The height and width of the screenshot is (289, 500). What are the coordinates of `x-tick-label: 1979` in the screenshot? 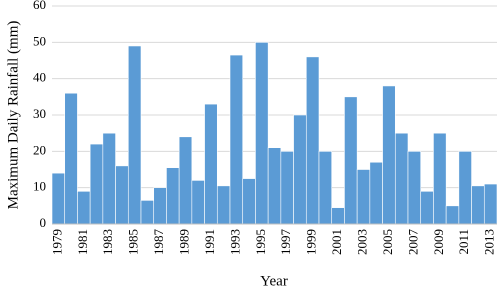 It's located at (56, 242).